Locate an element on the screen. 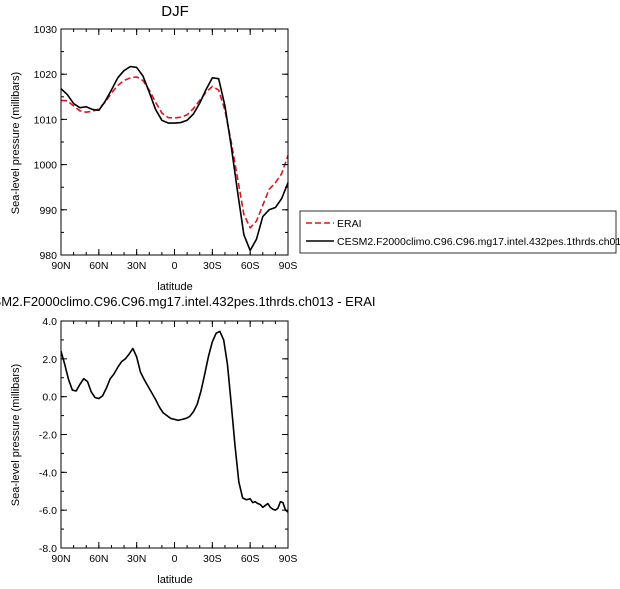 The image size is (620, 589). legend-box is located at coordinates (458, 232).